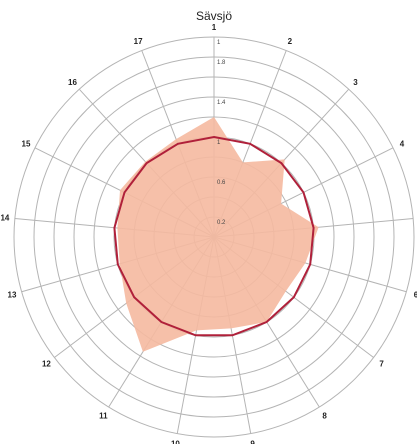 The image size is (417, 444). I want to click on spoke-label: 6, so click(415, 295).